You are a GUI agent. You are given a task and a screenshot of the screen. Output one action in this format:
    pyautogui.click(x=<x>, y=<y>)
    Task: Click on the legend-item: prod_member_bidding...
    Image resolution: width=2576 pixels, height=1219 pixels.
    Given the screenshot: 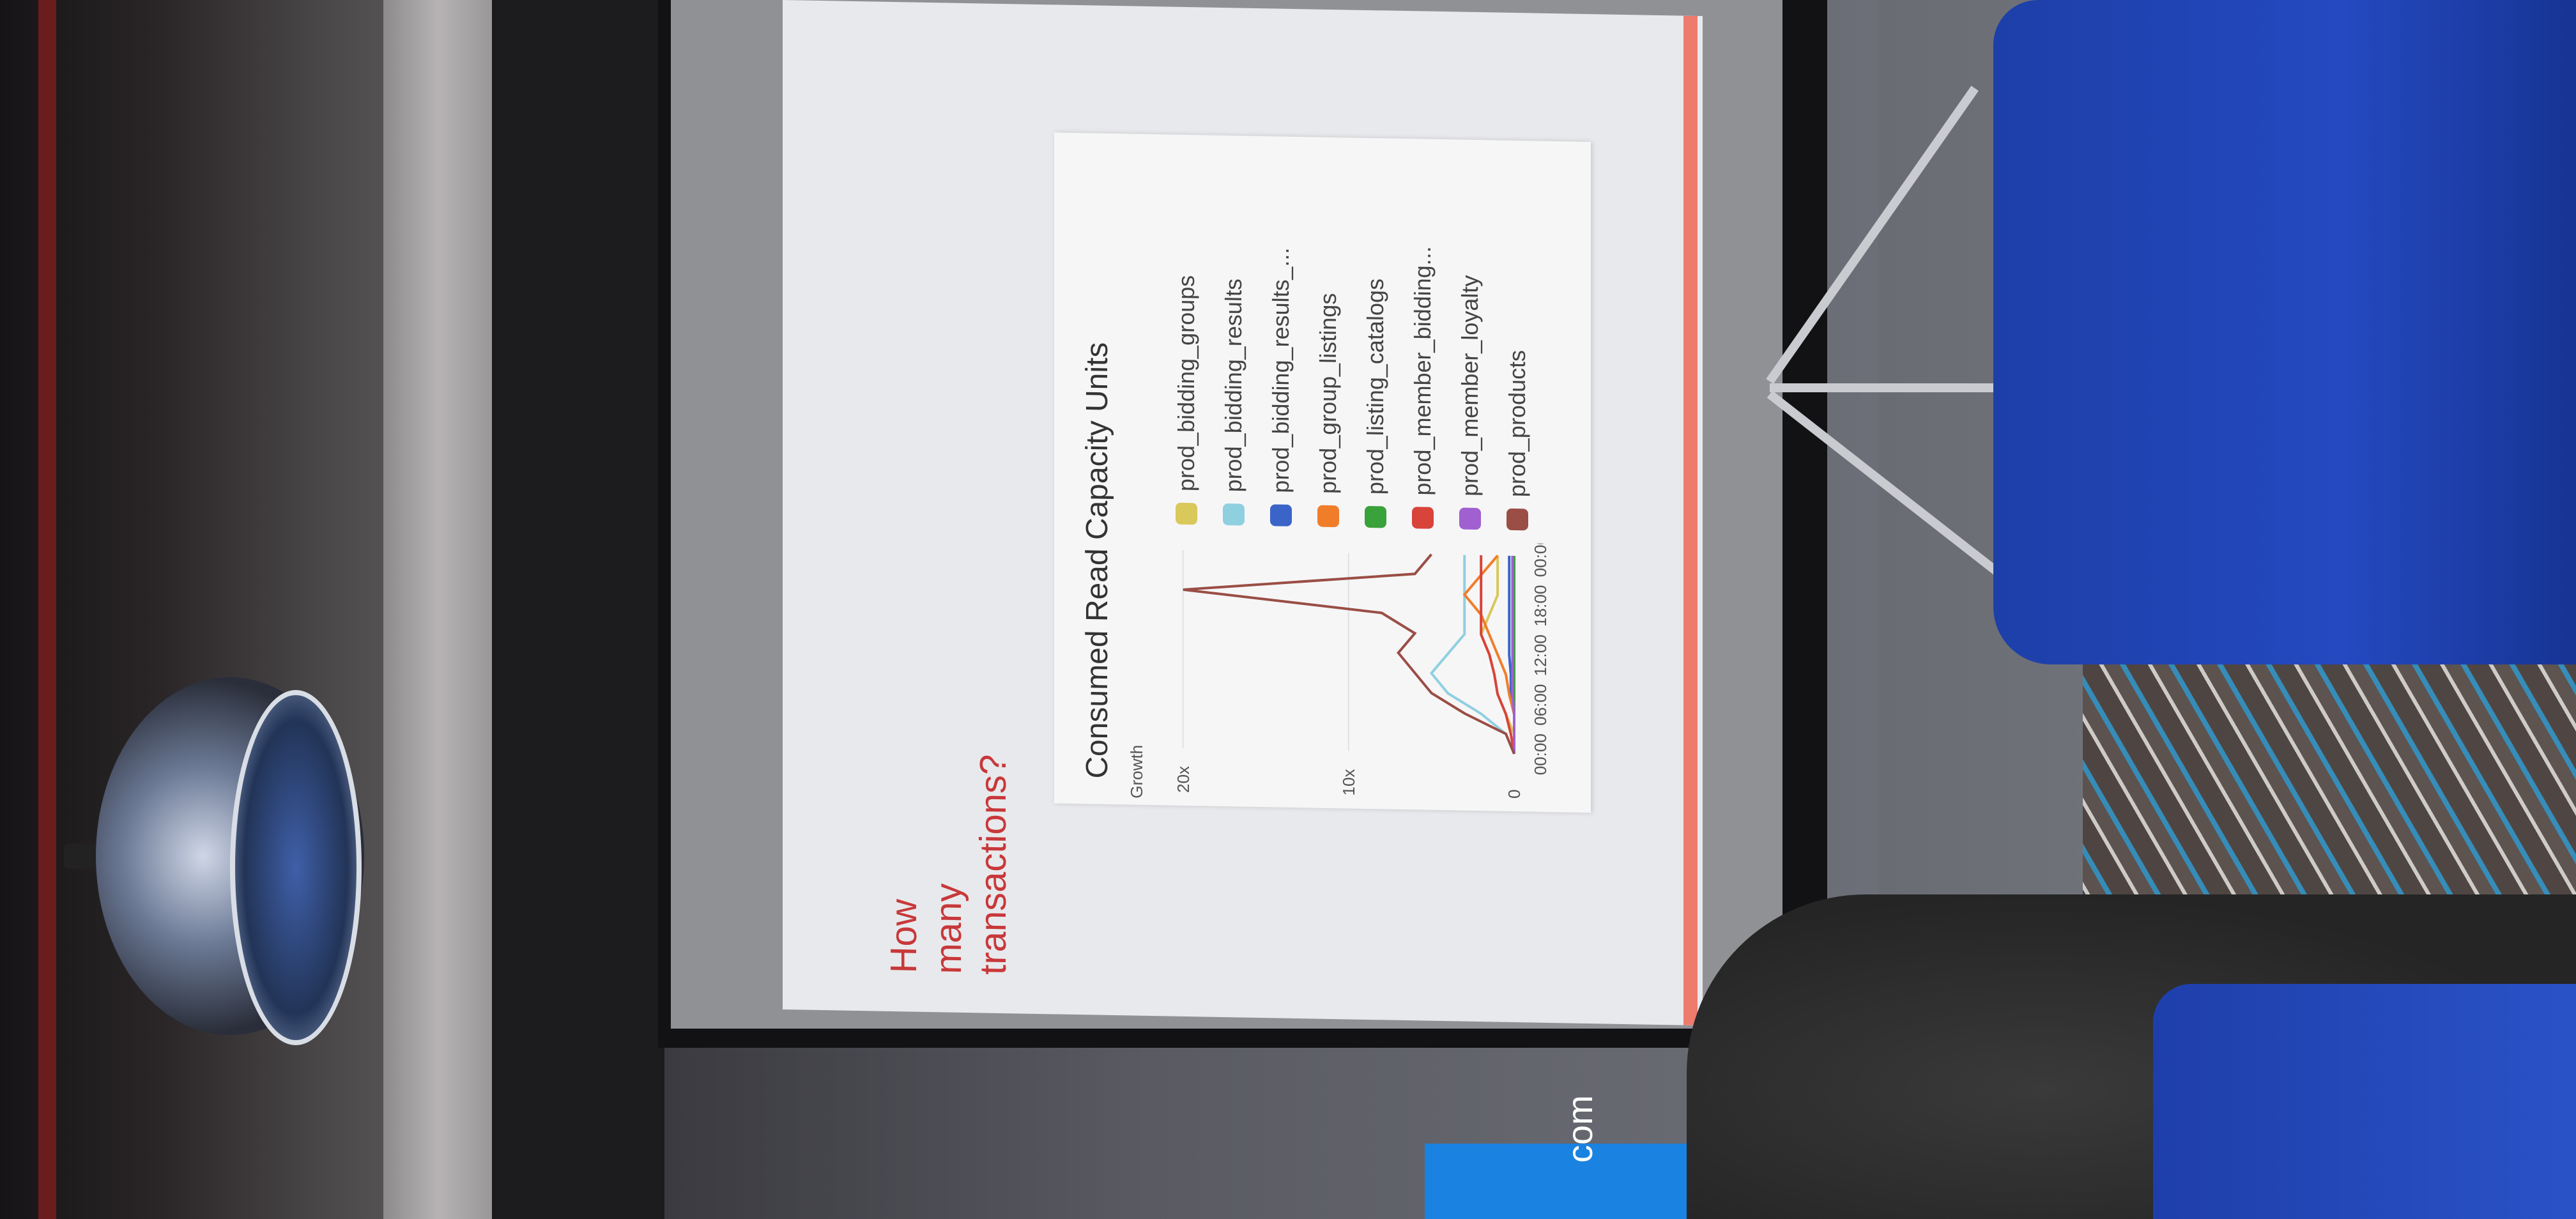 What is the action you would take?
    pyautogui.click(x=1422, y=388)
    